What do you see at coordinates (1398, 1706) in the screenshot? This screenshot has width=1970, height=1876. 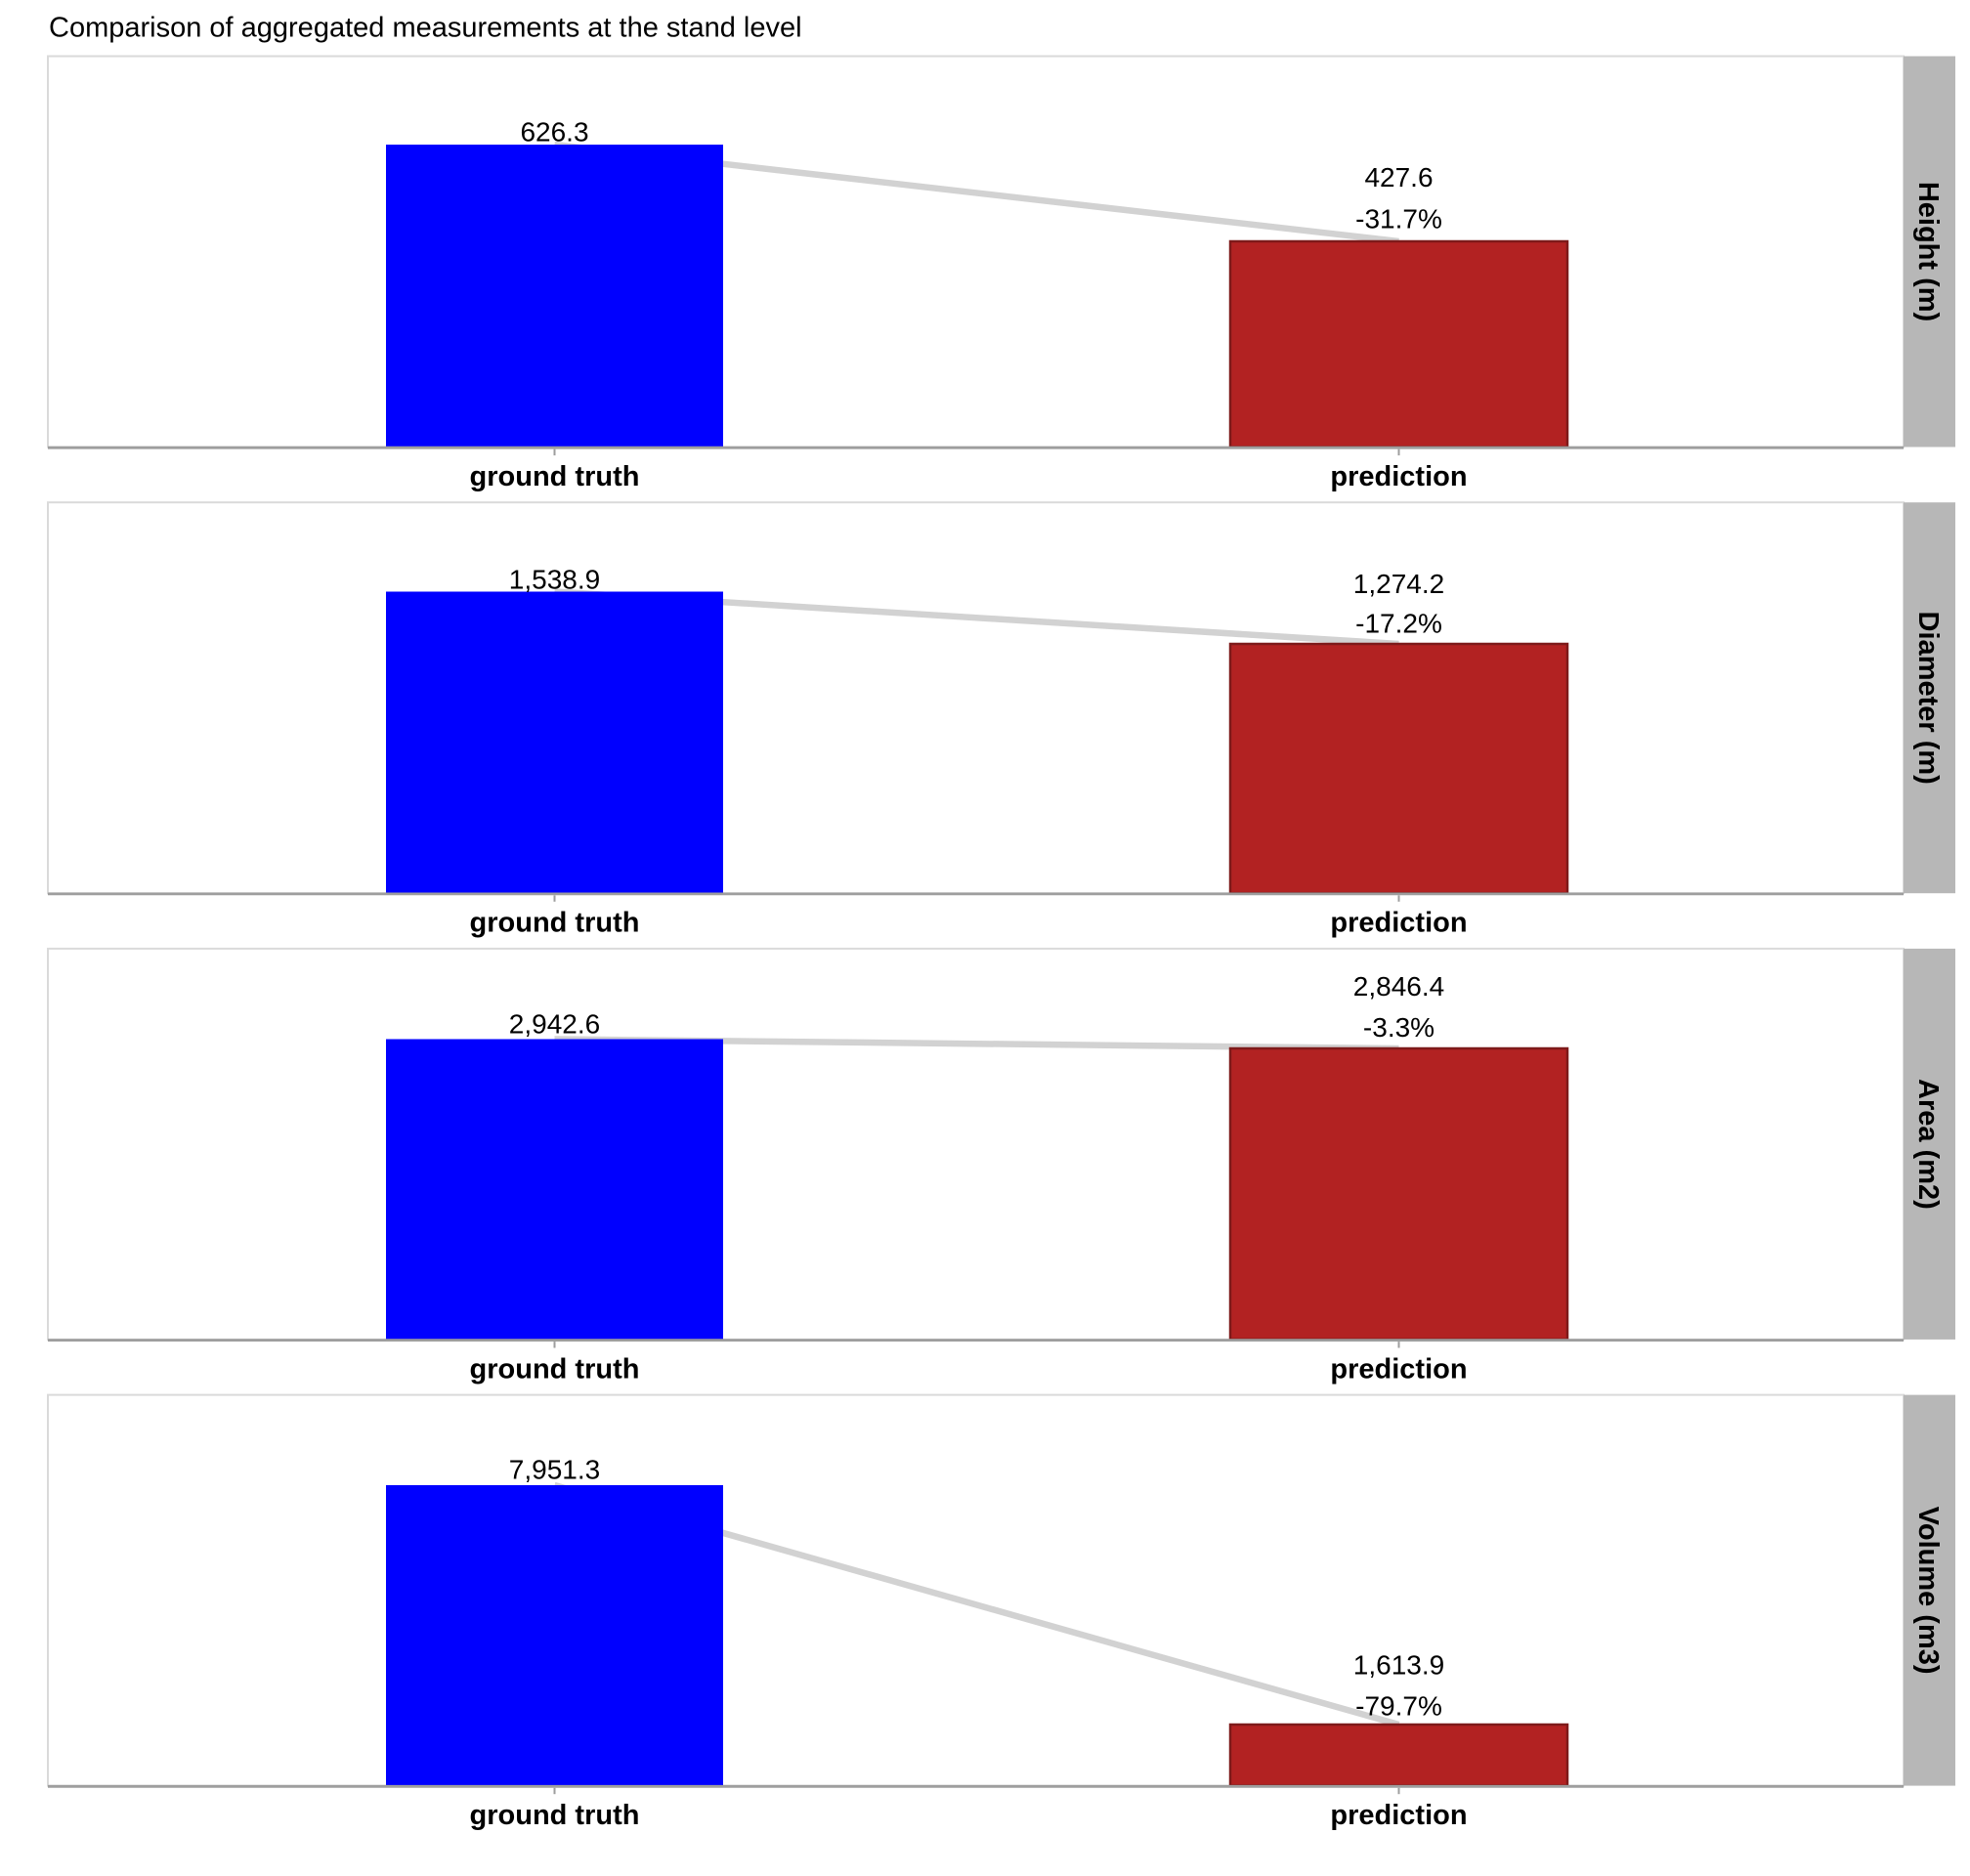 I see `svg-text: -79.7%` at bounding box center [1398, 1706].